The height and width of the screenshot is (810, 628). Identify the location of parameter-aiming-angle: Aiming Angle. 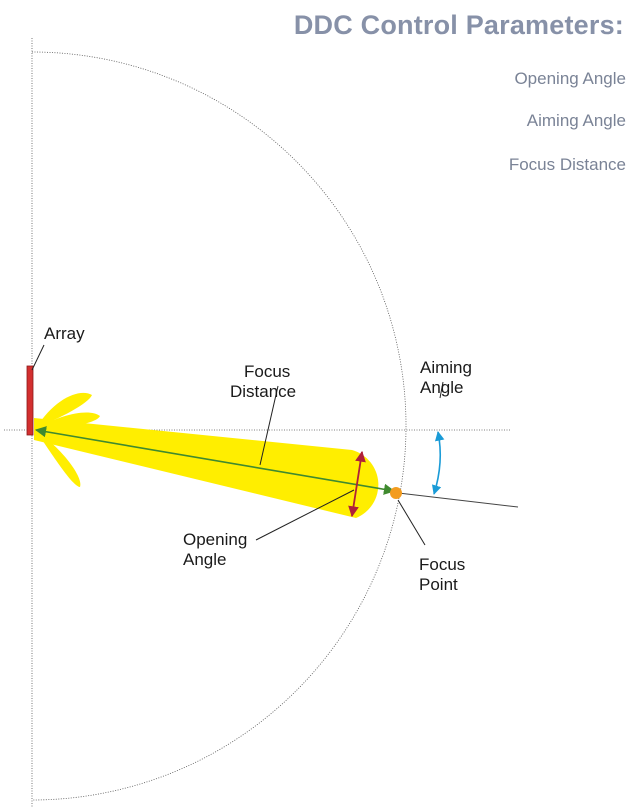
(576, 120).